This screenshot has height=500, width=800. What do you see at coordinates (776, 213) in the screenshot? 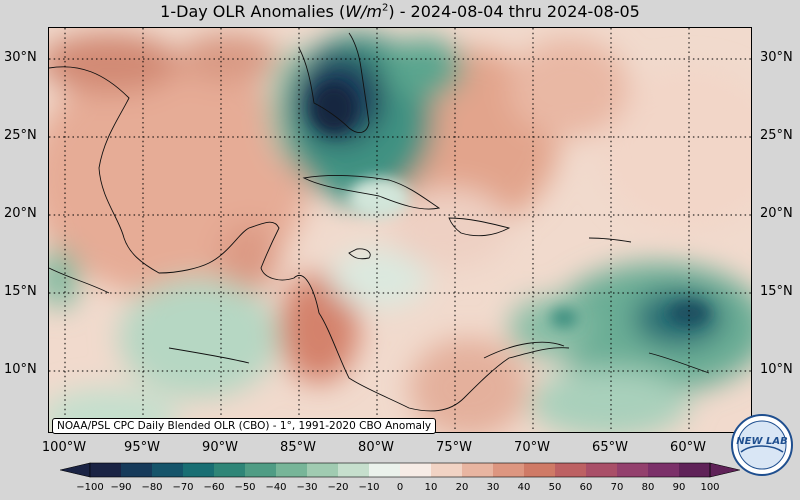
I see `lat-label-right: 20°N` at bounding box center [776, 213].